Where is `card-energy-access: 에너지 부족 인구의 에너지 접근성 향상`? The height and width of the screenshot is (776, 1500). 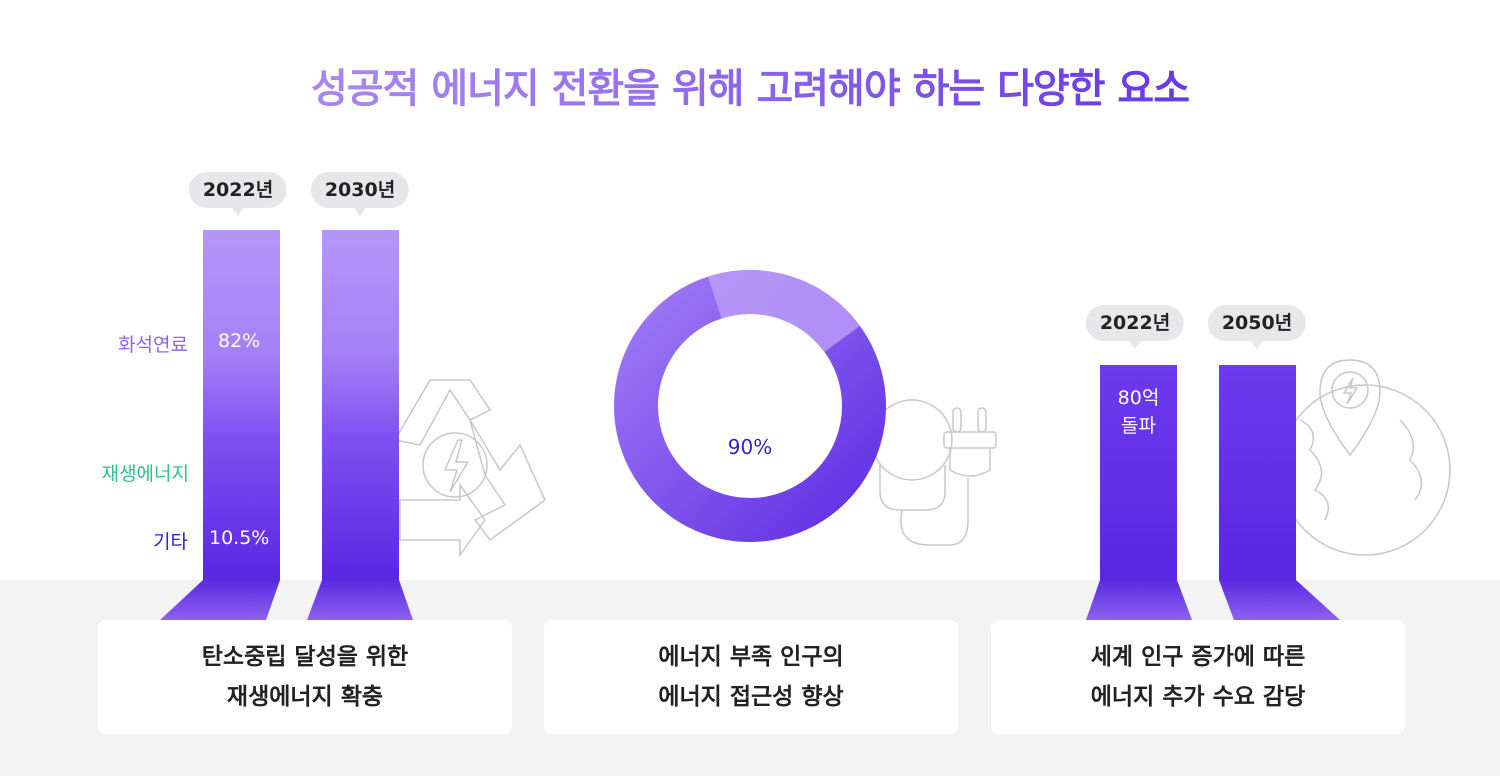
card-energy-access: 에너지 부족 인구의 에너지 접근성 향상 is located at coordinates (751, 677).